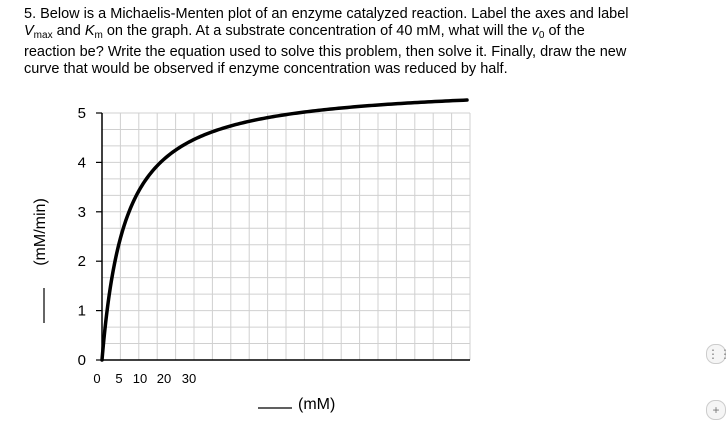  What do you see at coordinates (541, 35) in the screenshot?
I see `v0-subscript: 0` at bounding box center [541, 35].